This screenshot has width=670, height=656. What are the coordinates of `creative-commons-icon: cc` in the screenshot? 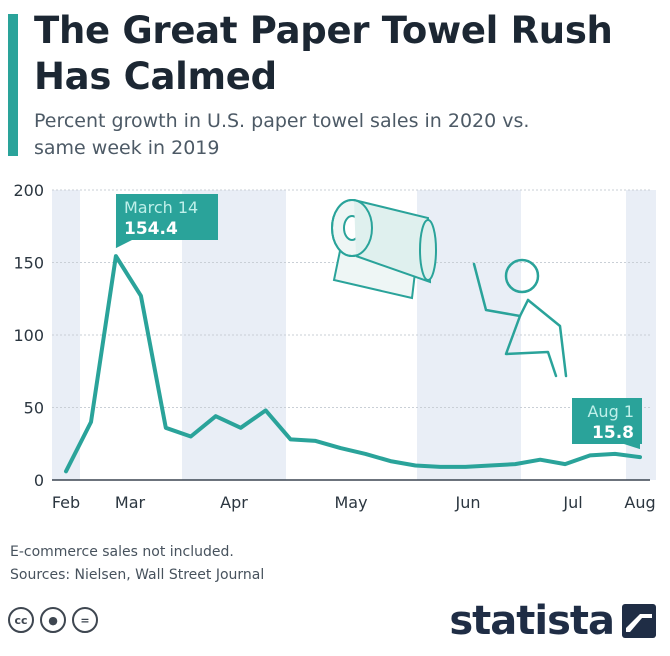 It's located at (21, 620).